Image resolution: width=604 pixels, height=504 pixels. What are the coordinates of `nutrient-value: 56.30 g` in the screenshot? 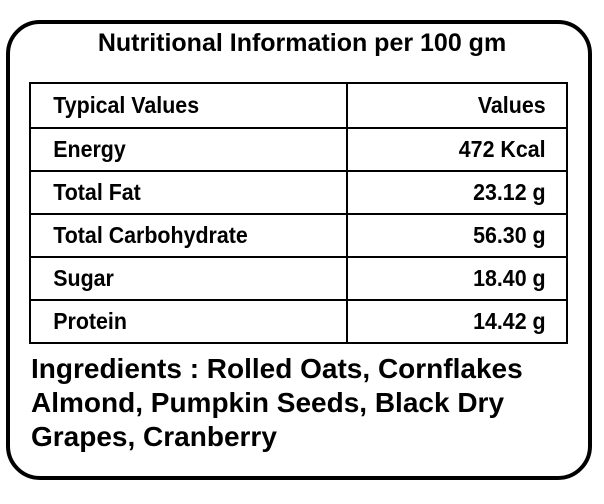 It's located at (464, 235).